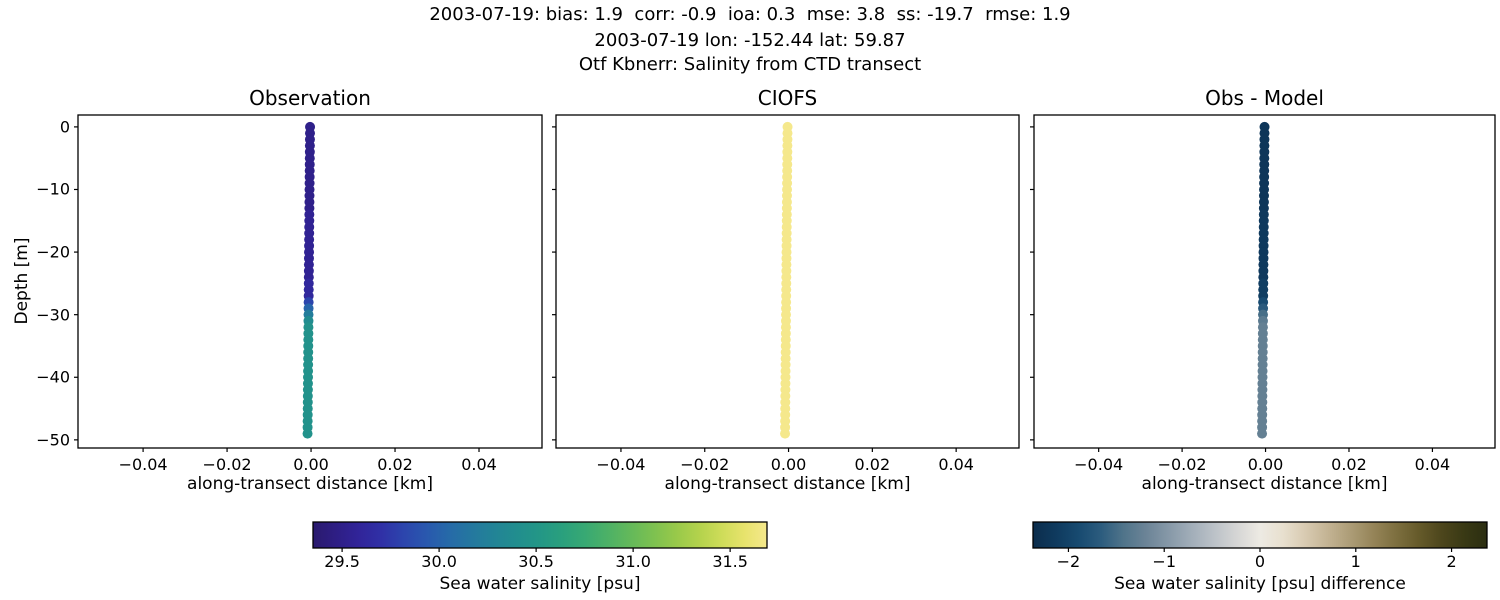 The width and height of the screenshot is (1500, 600). What do you see at coordinates (342, 561) in the screenshot?
I see `cbtick-label: 29.5` at bounding box center [342, 561].